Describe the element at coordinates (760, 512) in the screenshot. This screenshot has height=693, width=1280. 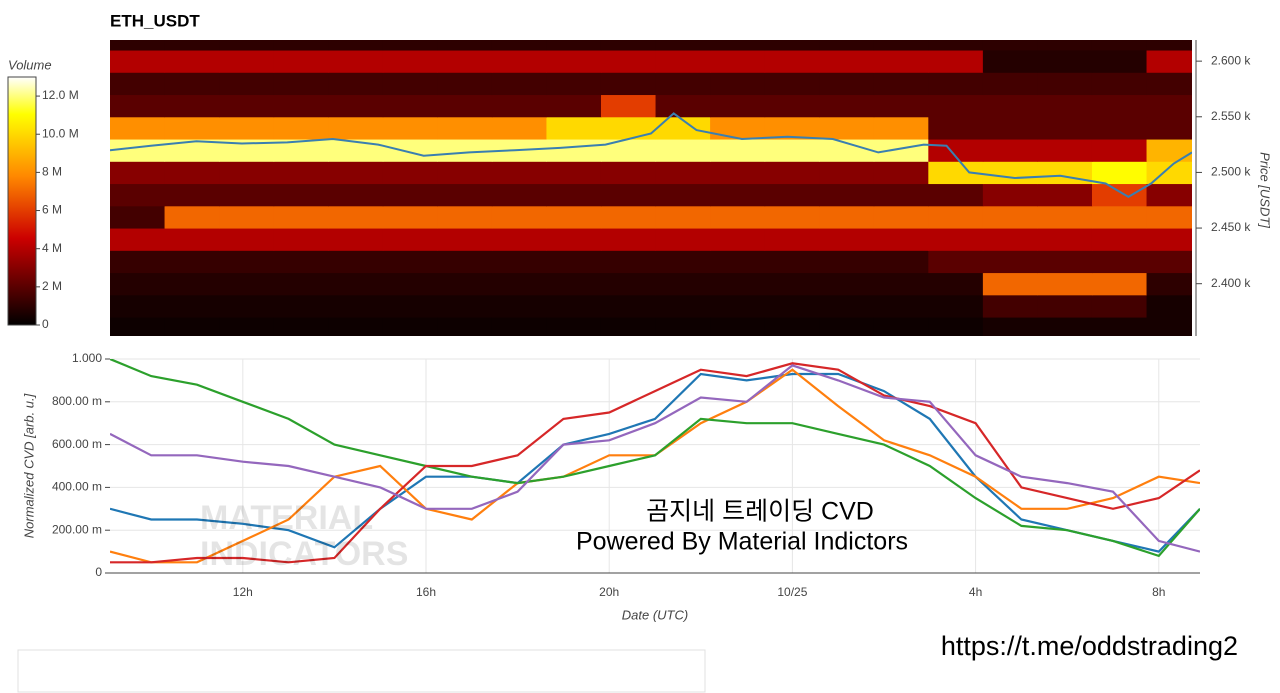
I see `annotation: 곰지네 트레이딩 CVD` at that location.